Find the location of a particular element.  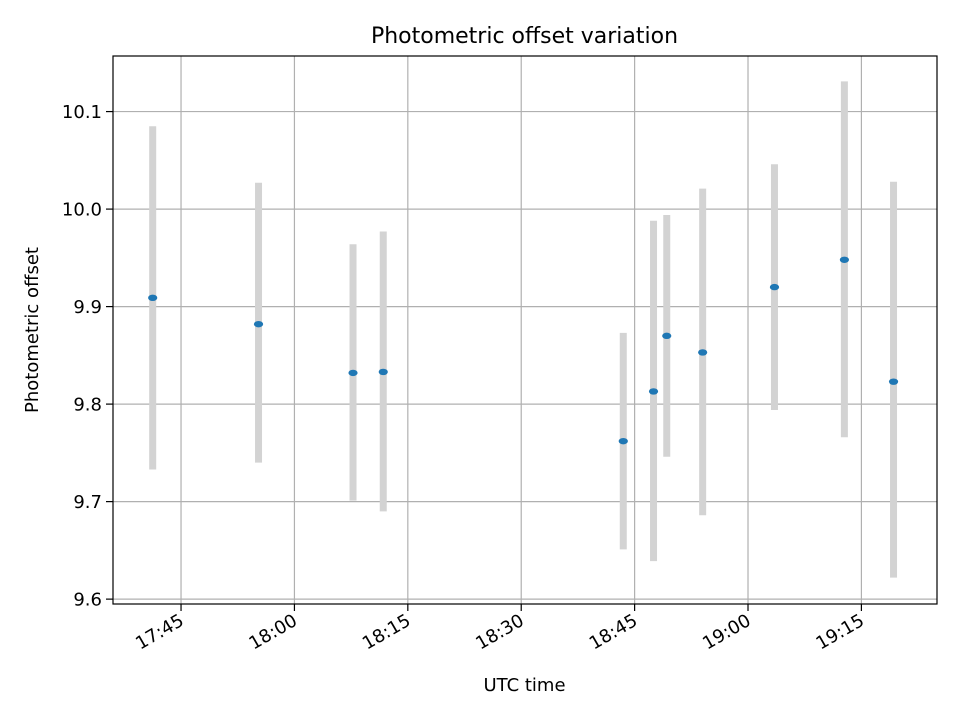

chart-title: Photometric offset variation is located at coordinates (524, 36).